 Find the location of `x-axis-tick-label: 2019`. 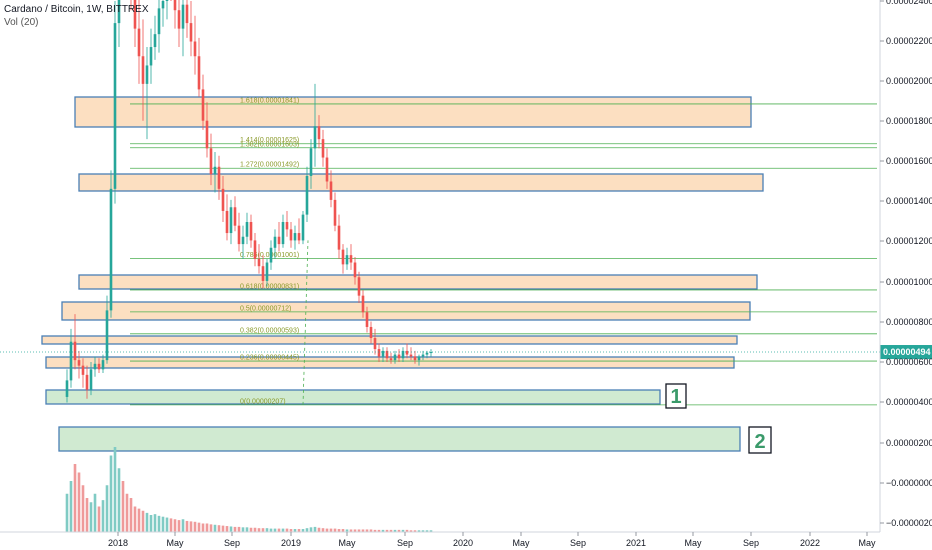

x-axis-tick-label: 2019 is located at coordinates (291, 543).